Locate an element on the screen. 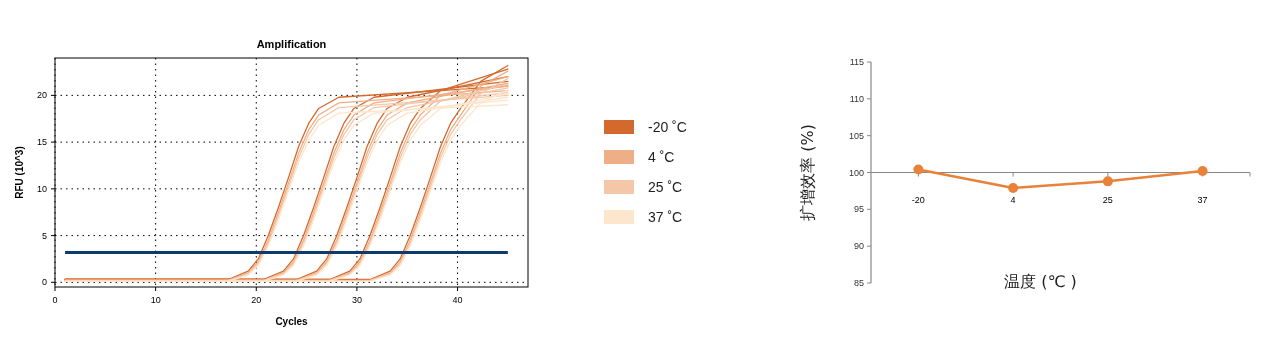 This screenshot has width=1284, height=338. legend-label: 25 ˚C is located at coordinates (665, 187).